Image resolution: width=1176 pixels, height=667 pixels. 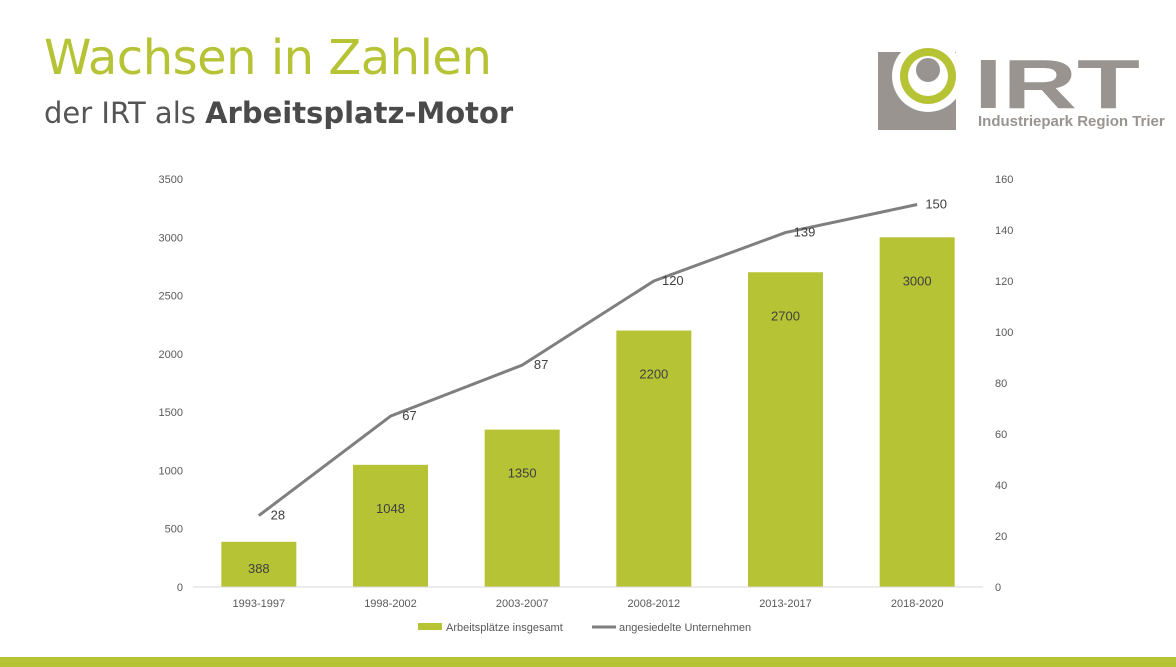 What do you see at coordinates (673, 280) in the screenshot?
I see `line-data-label: 120` at bounding box center [673, 280].